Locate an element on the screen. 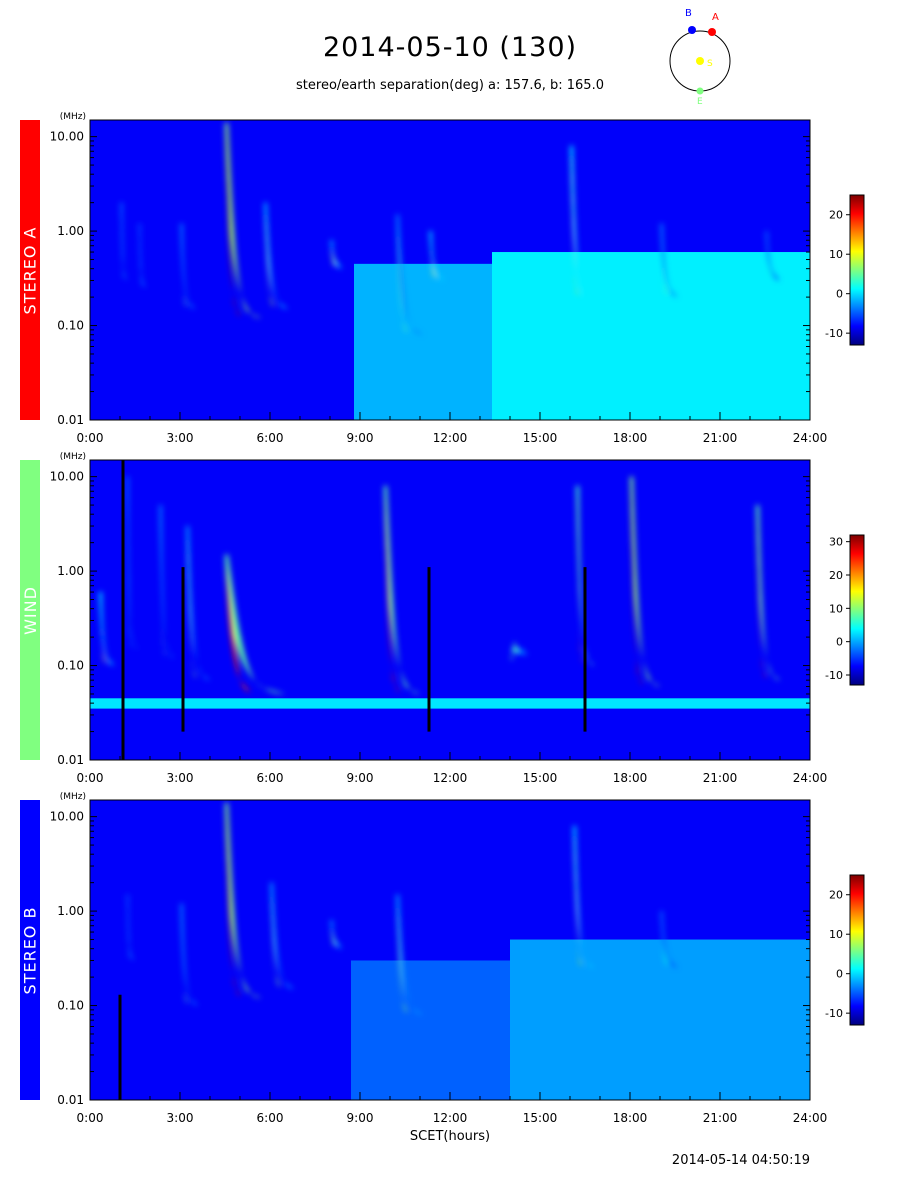 This screenshot has height=1200, width=900. colorbar-tick-label: 30 is located at coordinates (836, 542).